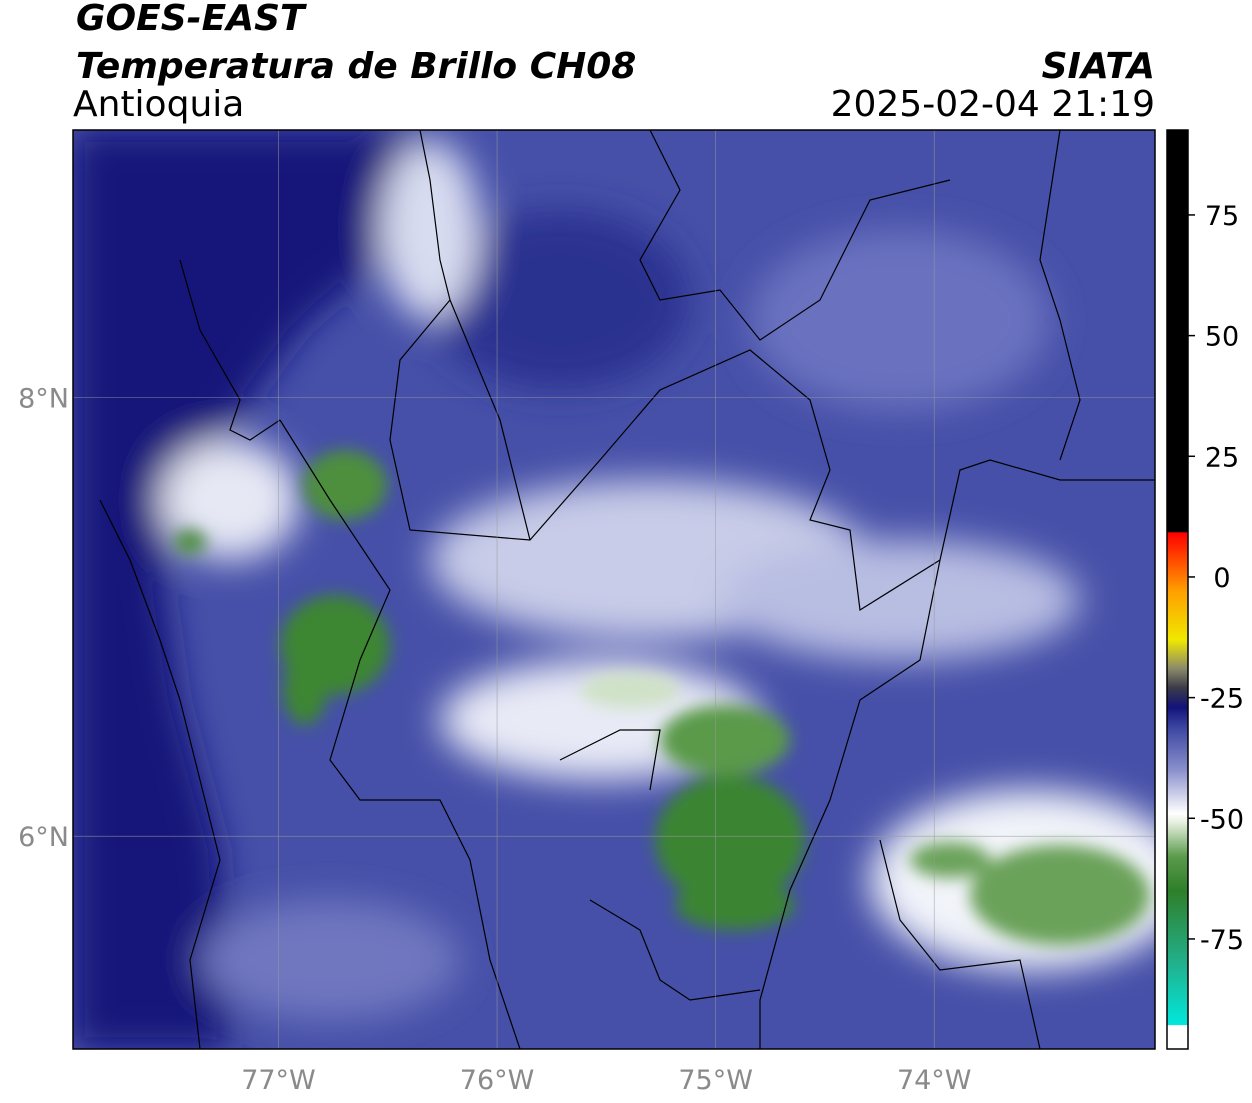 This screenshot has width=1252, height=1103. What do you see at coordinates (1098, 66) in the screenshot?
I see `agency: SIATA` at bounding box center [1098, 66].